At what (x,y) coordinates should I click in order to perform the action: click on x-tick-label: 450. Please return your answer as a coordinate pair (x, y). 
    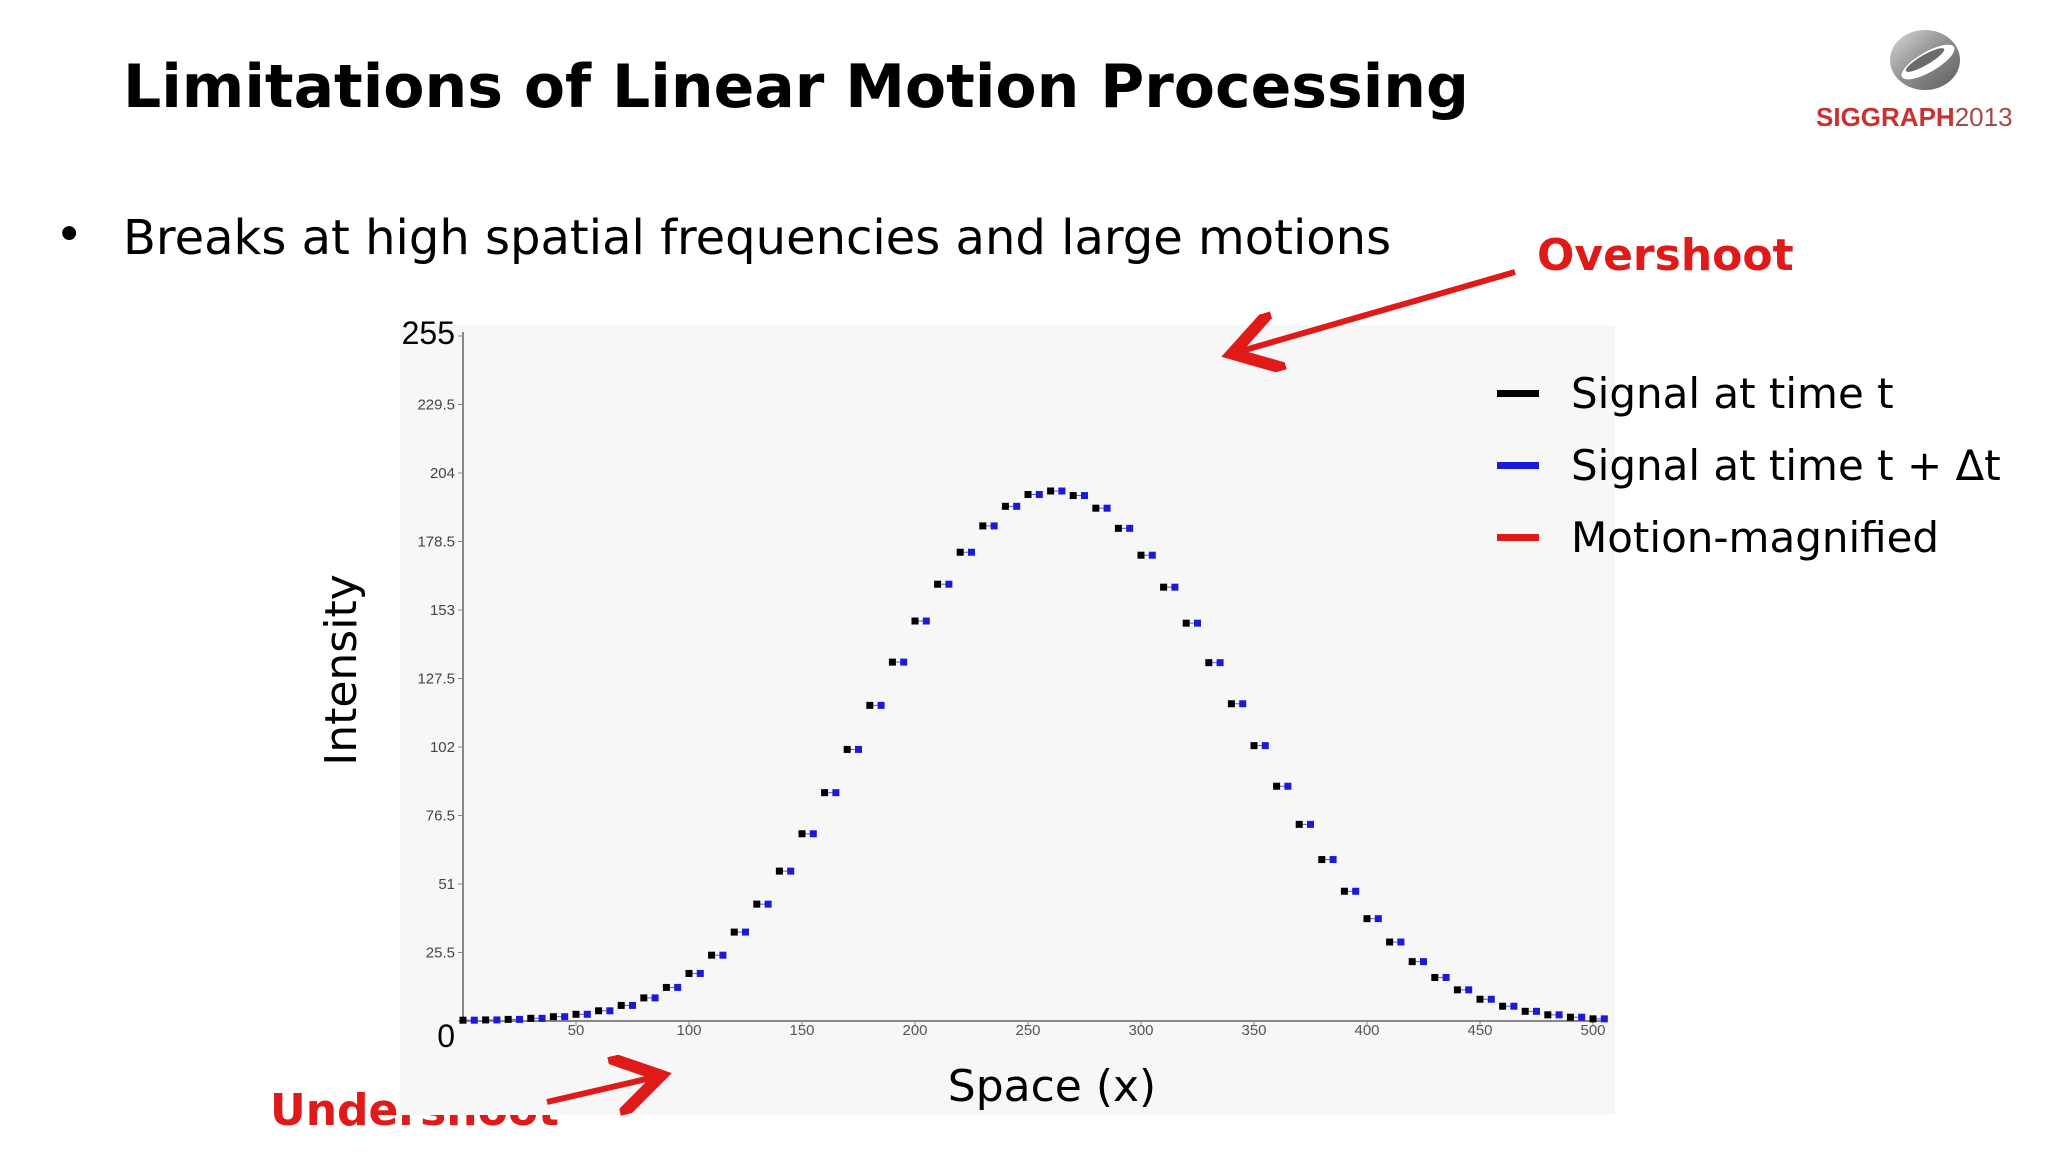
    Looking at the image, I should click on (1479, 1030).